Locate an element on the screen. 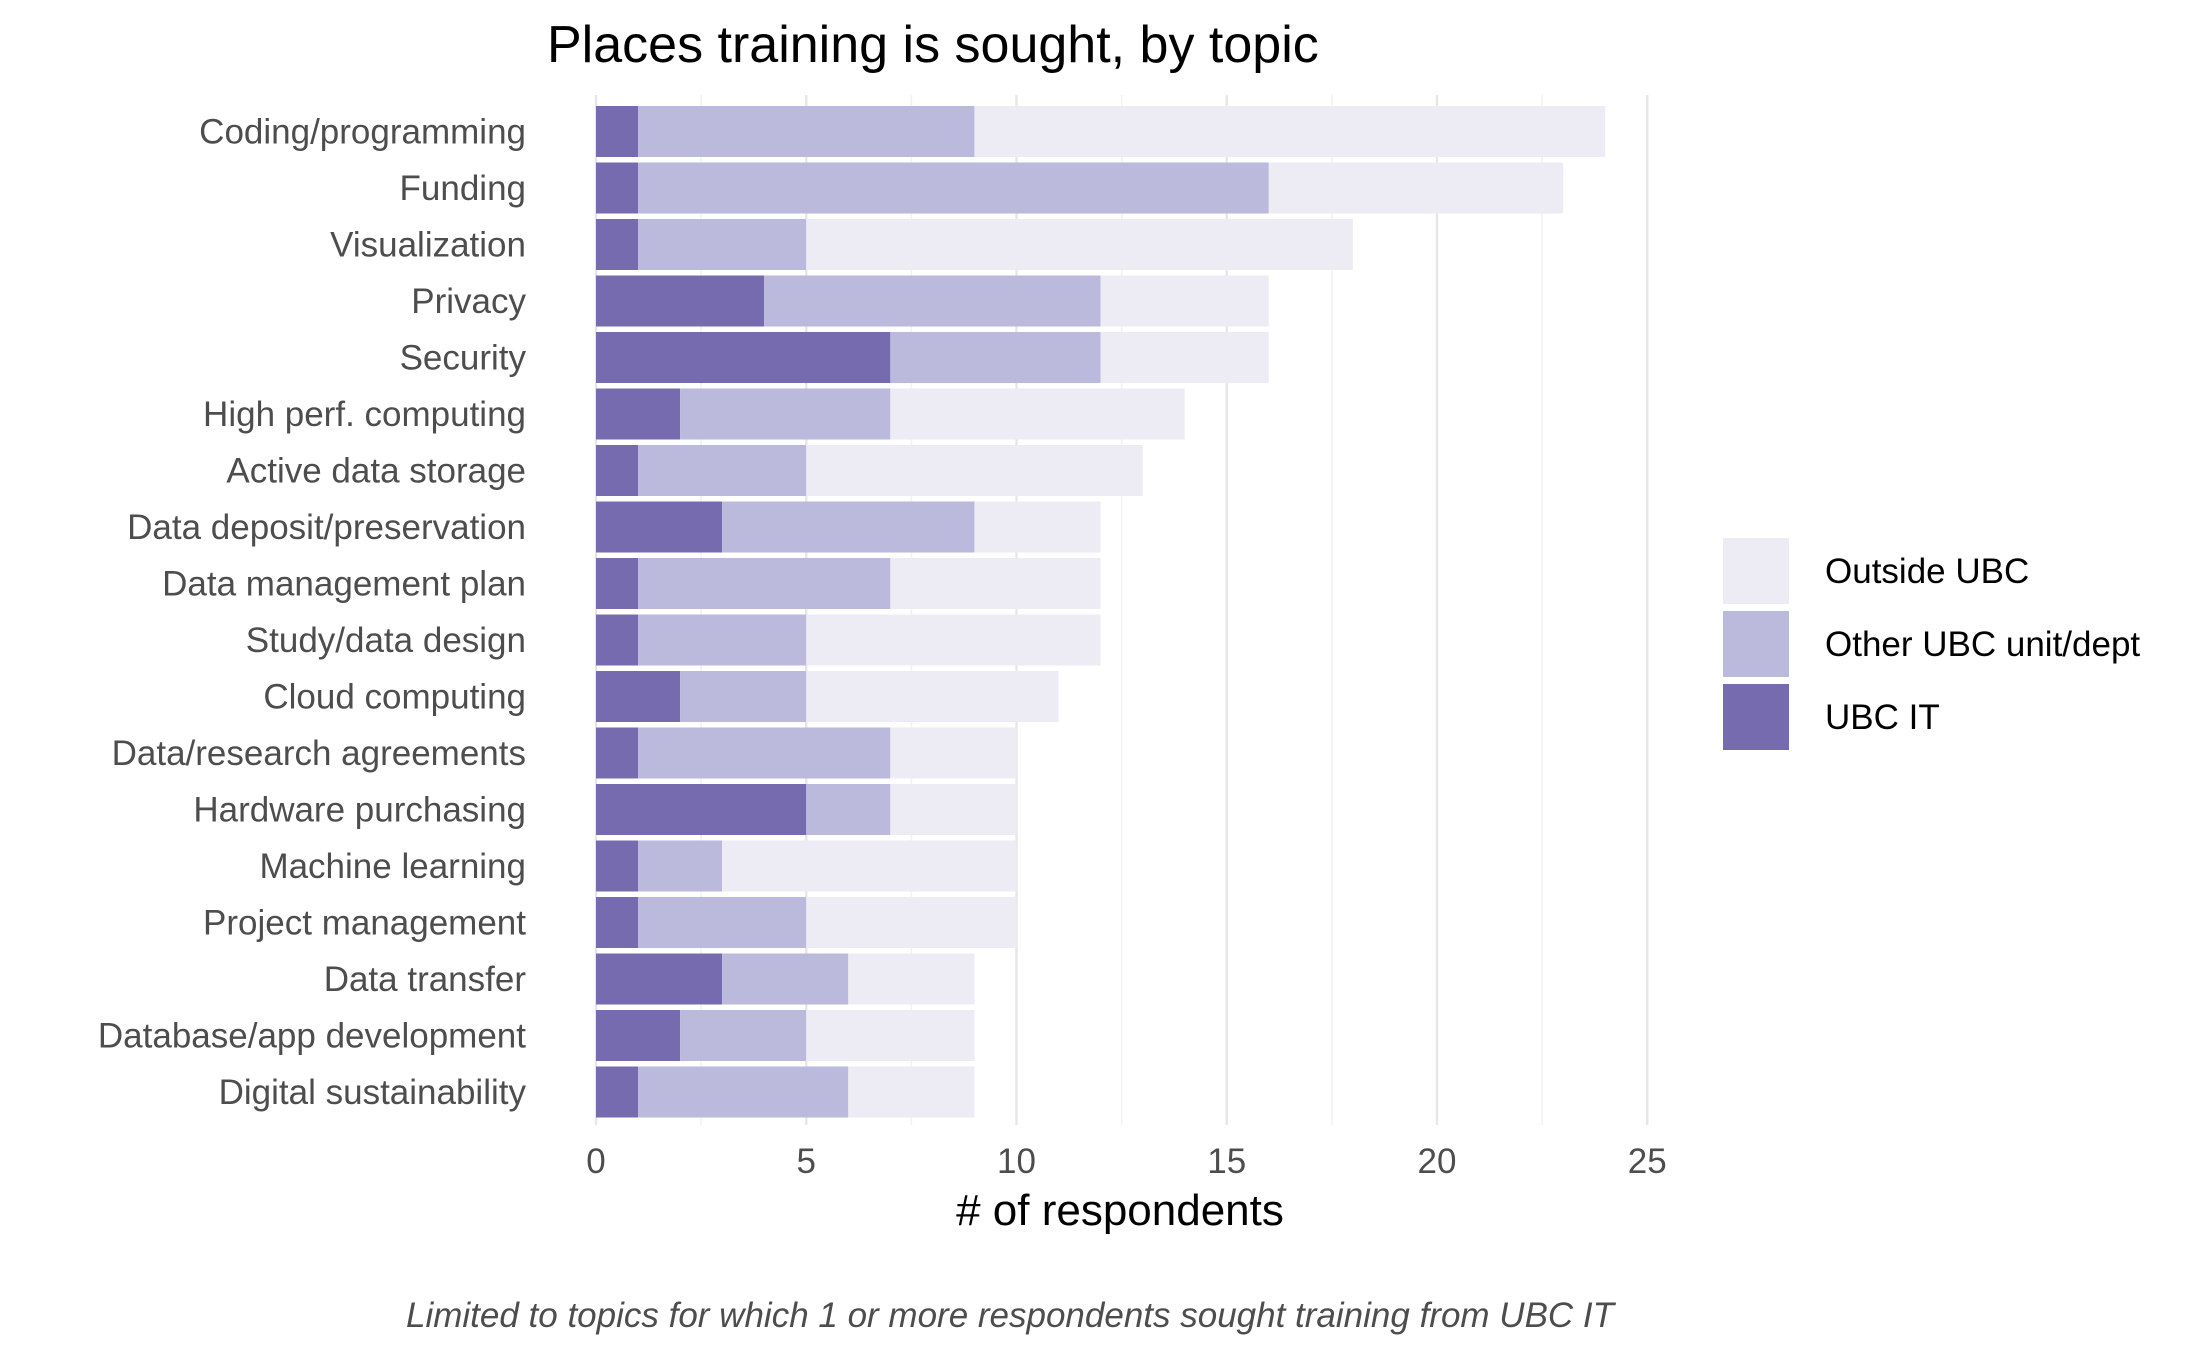  bar-ubc-it-digital-sustainability is located at coordinates (617, 1092).